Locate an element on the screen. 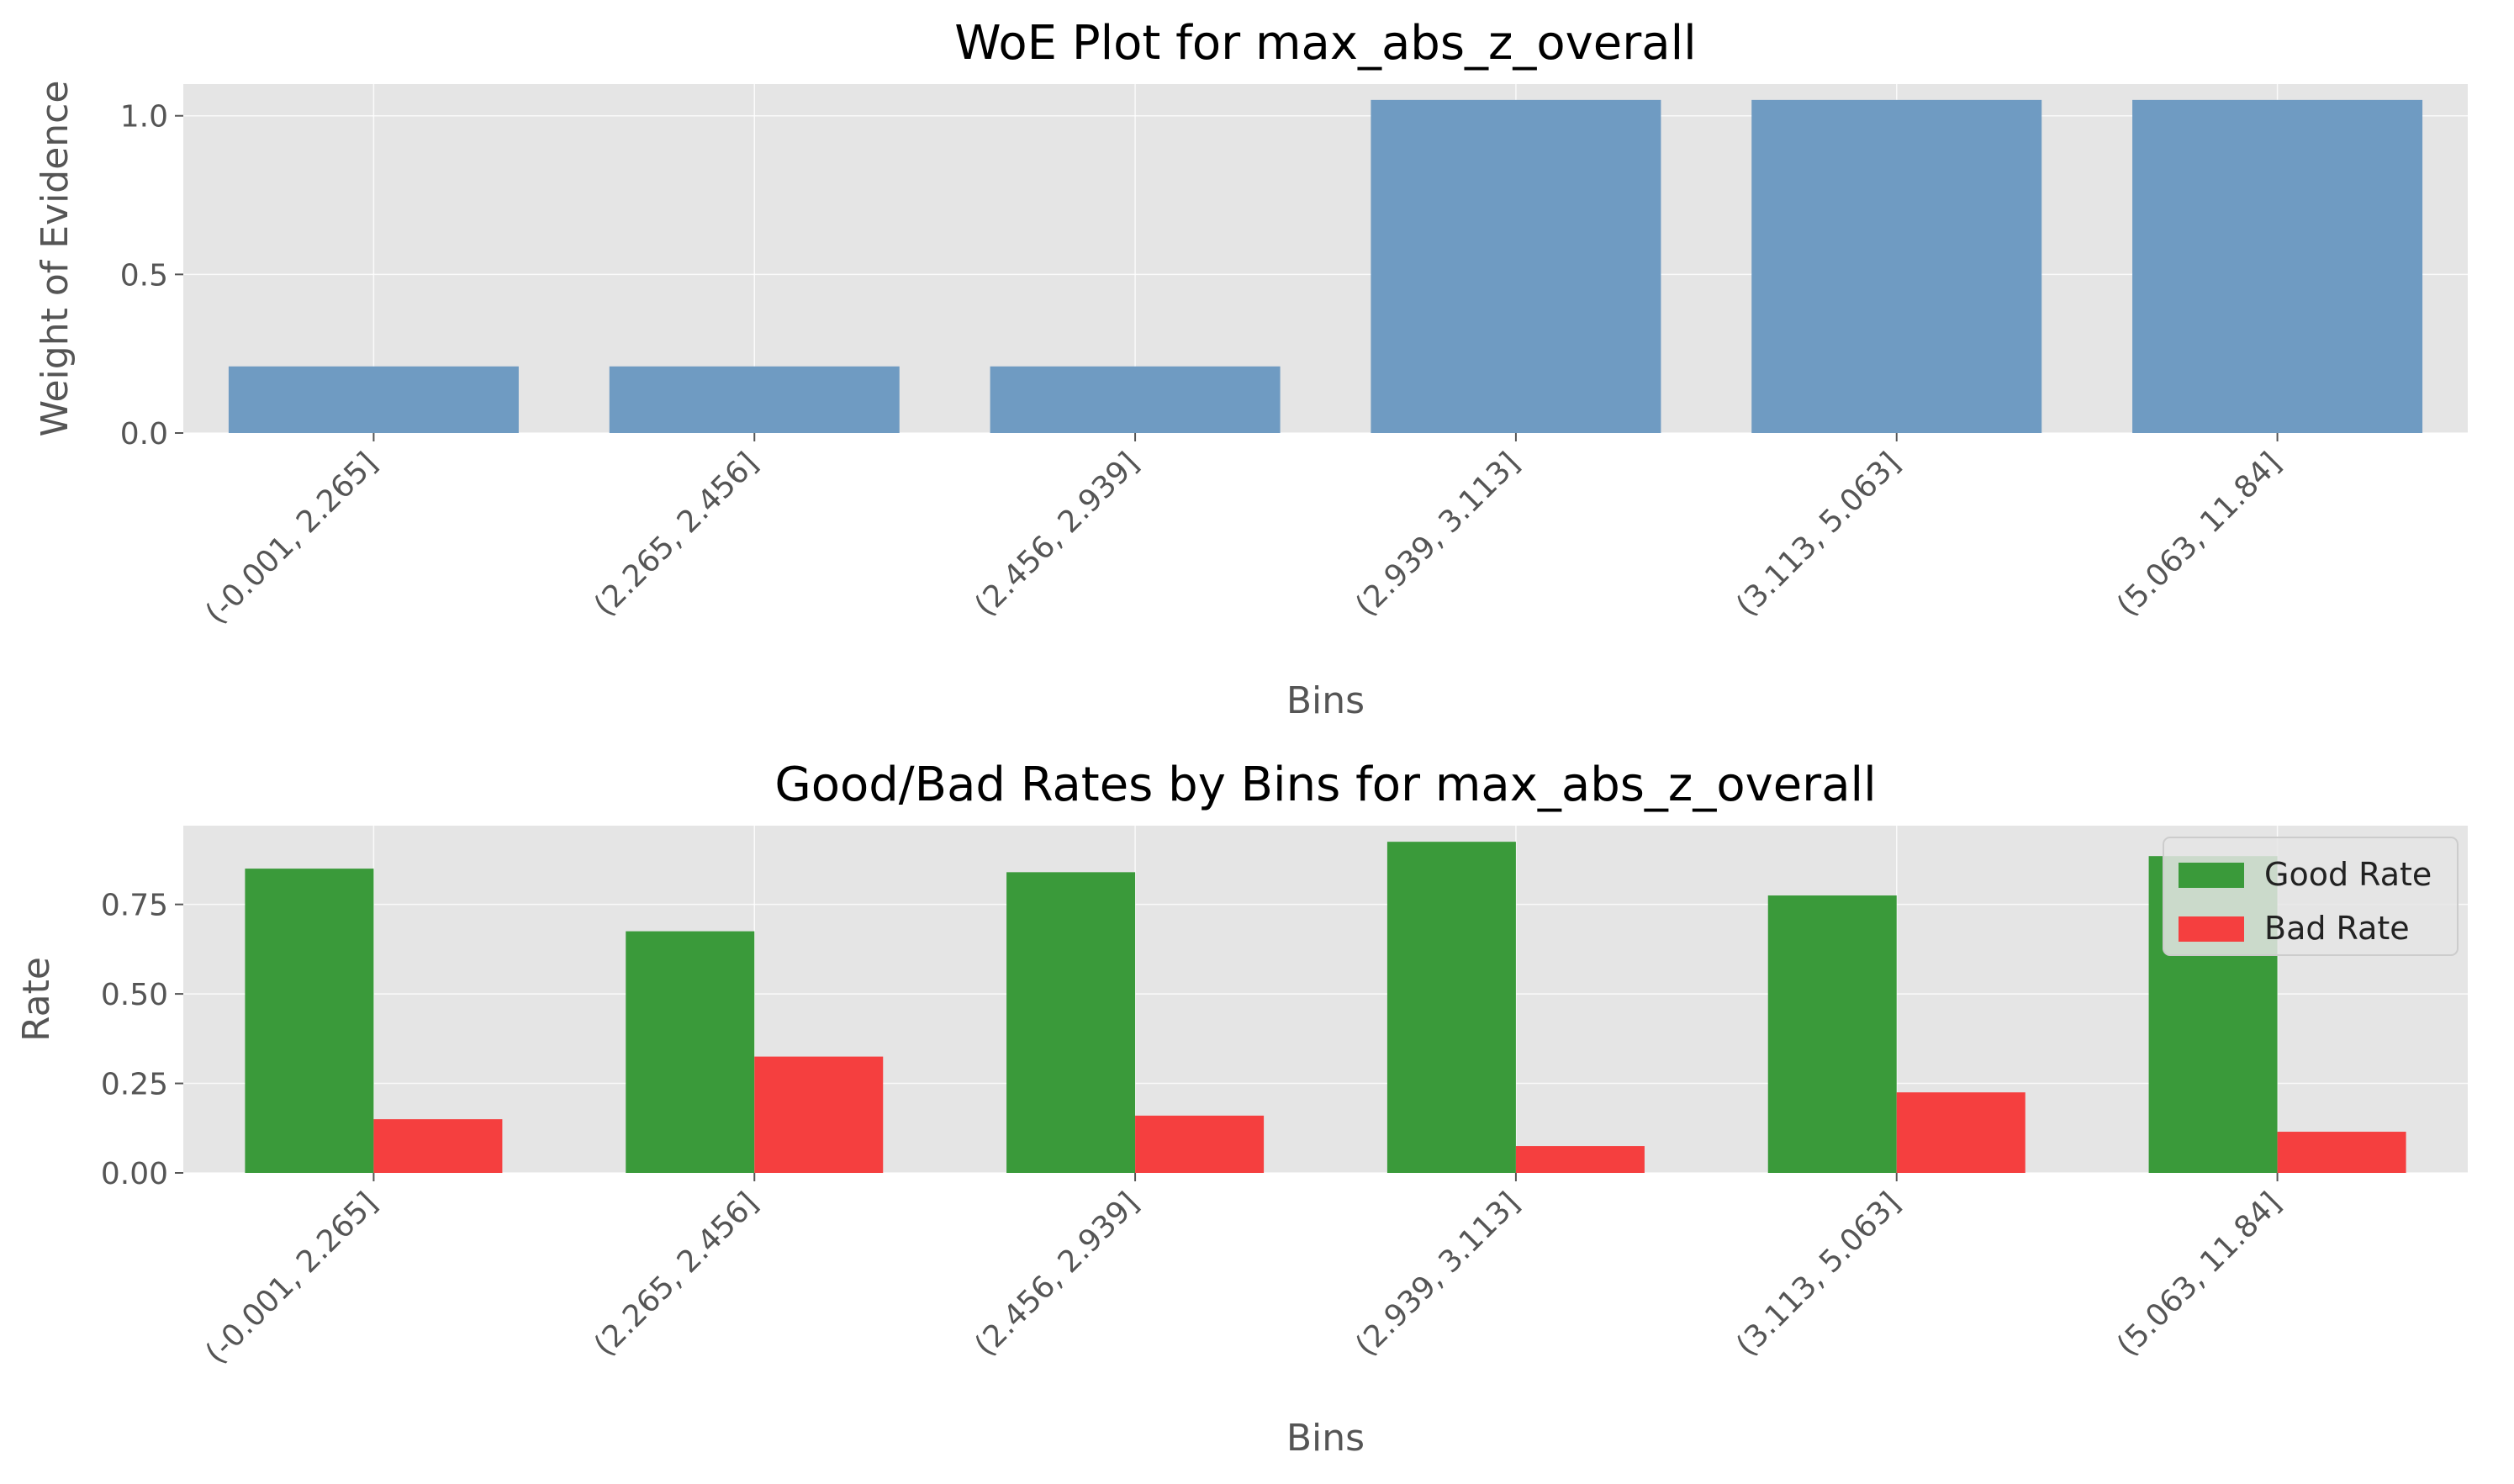 This screenshot has width=2514, height=1484. y-tick-label: 0.50 is located at coordinates (134, 995).